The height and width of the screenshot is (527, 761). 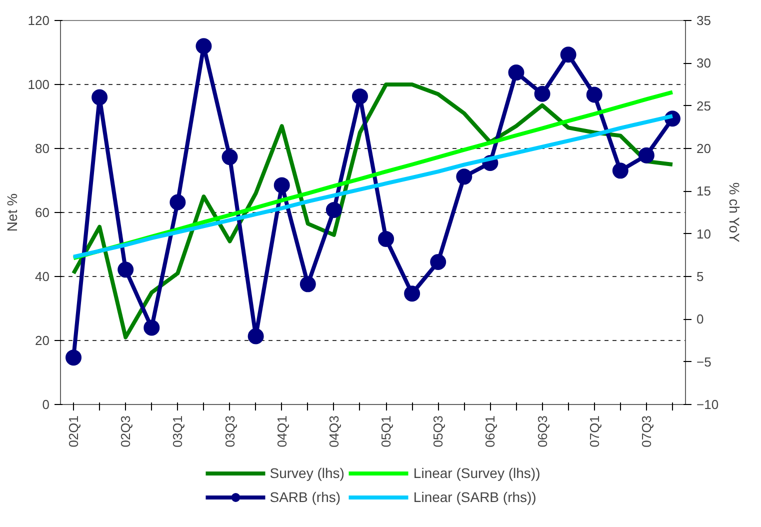 I want to click on x-tick-label: 06Q1, so click(x=490, y=431).